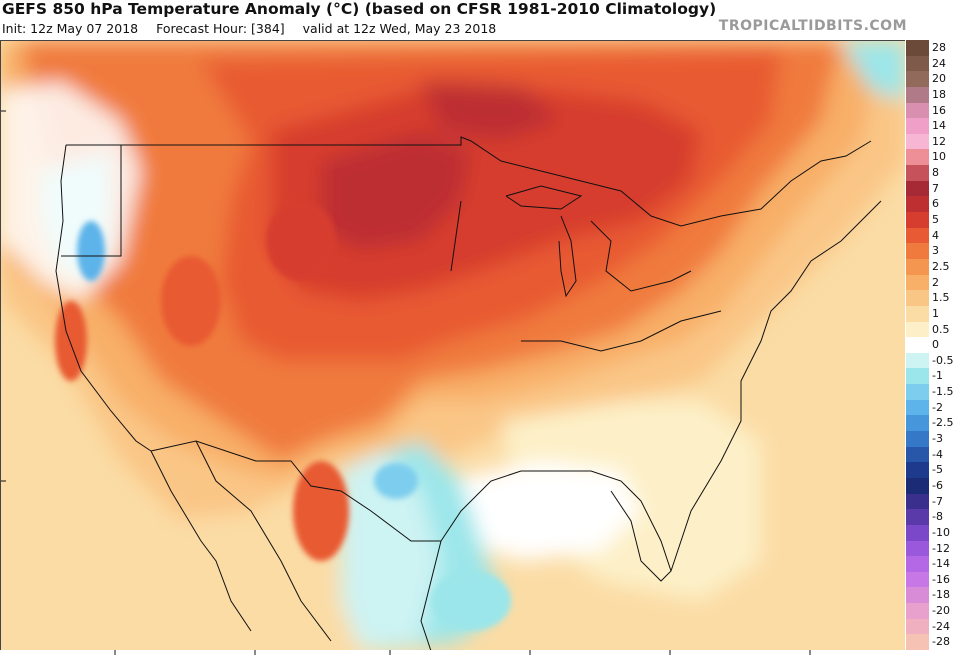 The width and height of the screenshot is (955, 655). What do you see at coordinates (71, 341) in the screenshot?
I see `warm-core-ca` at bounding box center [71, 341].